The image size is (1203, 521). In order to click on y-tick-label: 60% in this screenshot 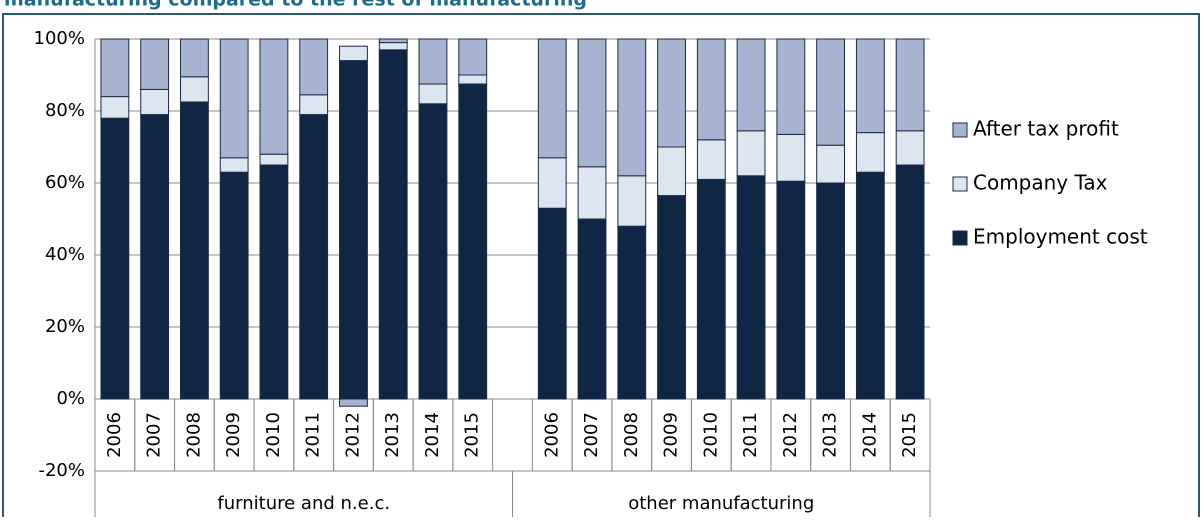, I will do `click(65, 182)`.